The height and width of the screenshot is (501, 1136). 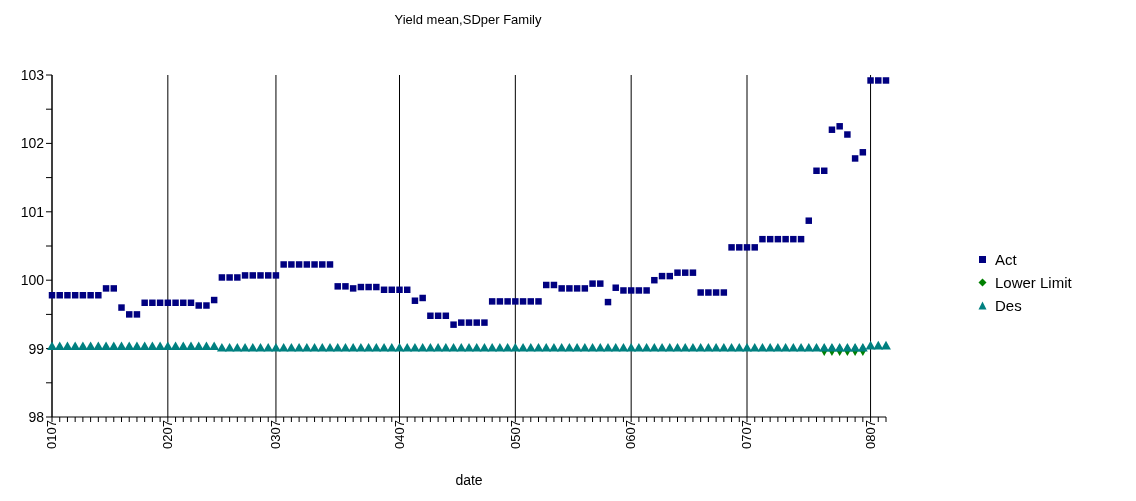 I want to click on legend-label: Des, so click(x=1008, y=305).